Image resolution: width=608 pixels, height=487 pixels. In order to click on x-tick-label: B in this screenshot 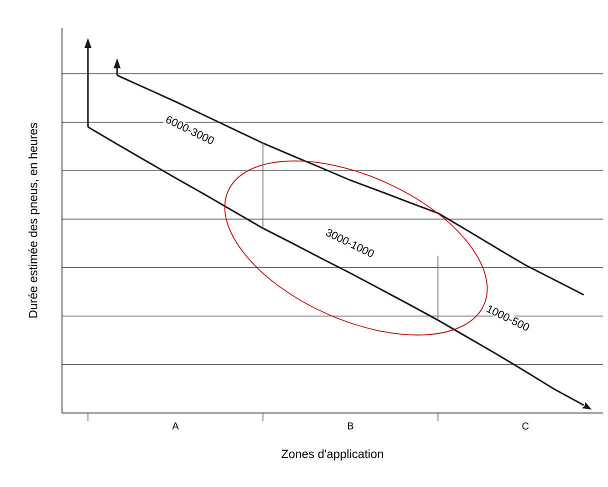, I will do `click(351, 426)`.